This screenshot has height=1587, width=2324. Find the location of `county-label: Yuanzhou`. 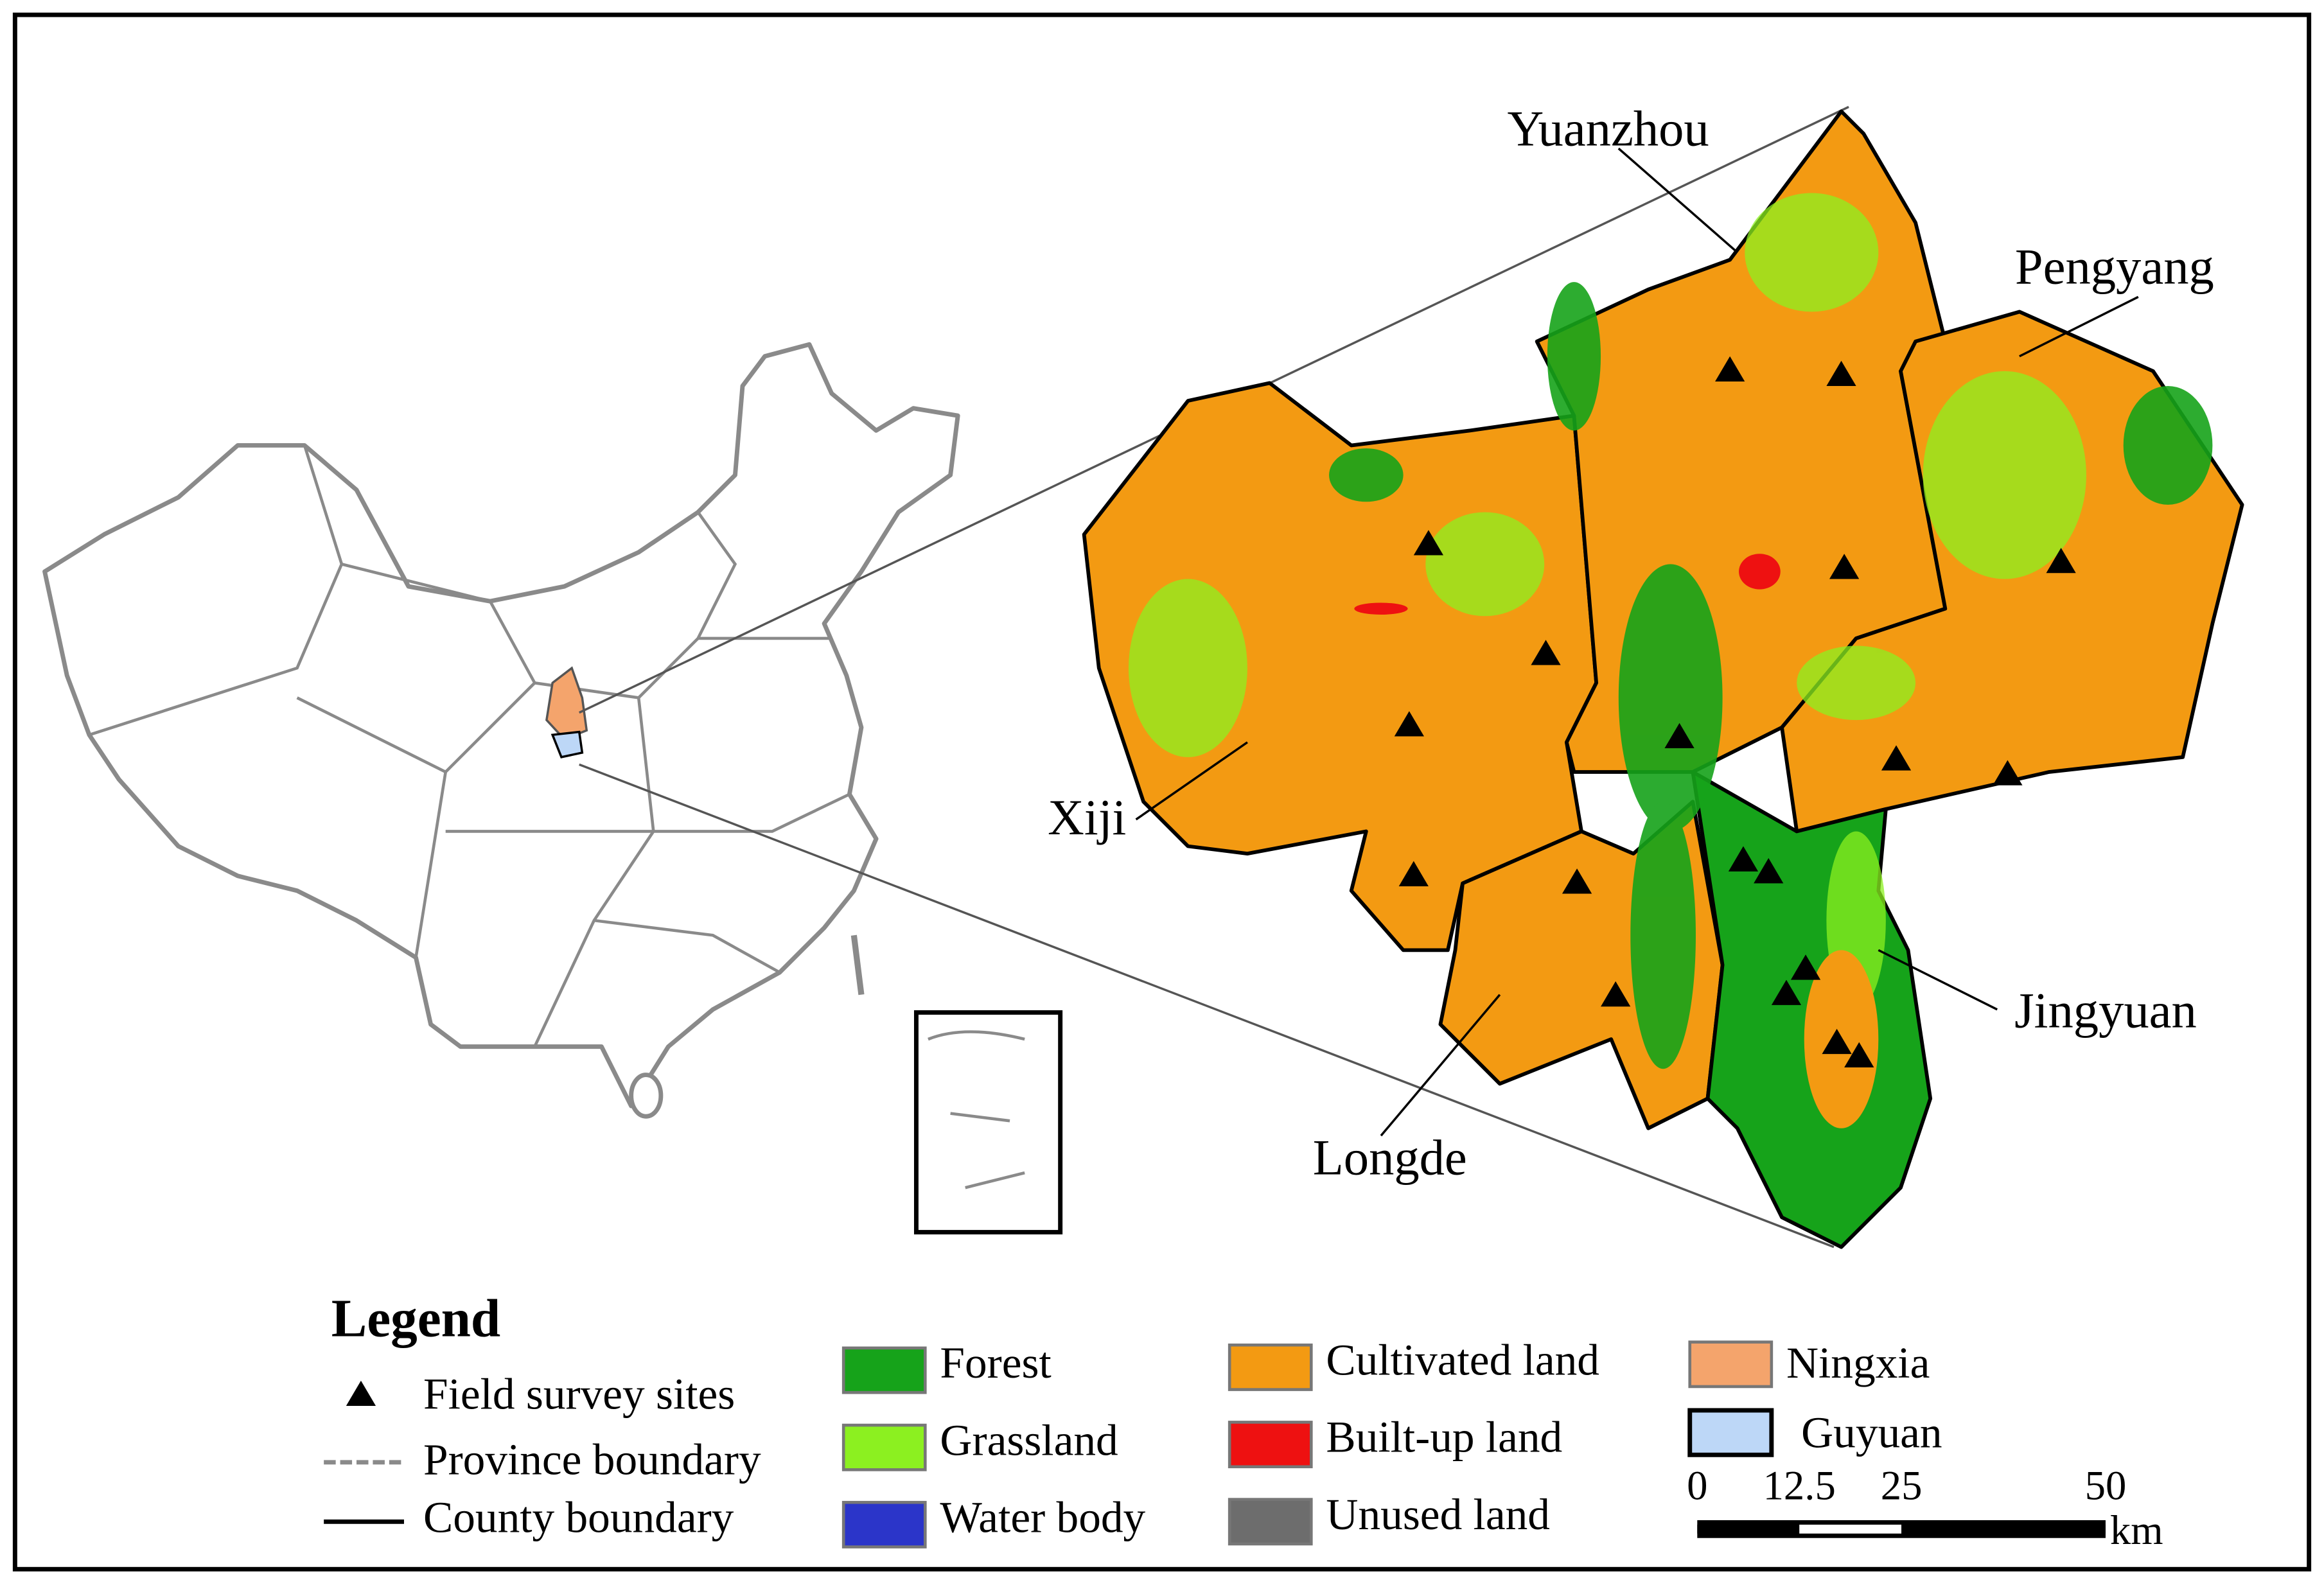

county-label: Yuanzhou is located at coordinates (1608, 129).